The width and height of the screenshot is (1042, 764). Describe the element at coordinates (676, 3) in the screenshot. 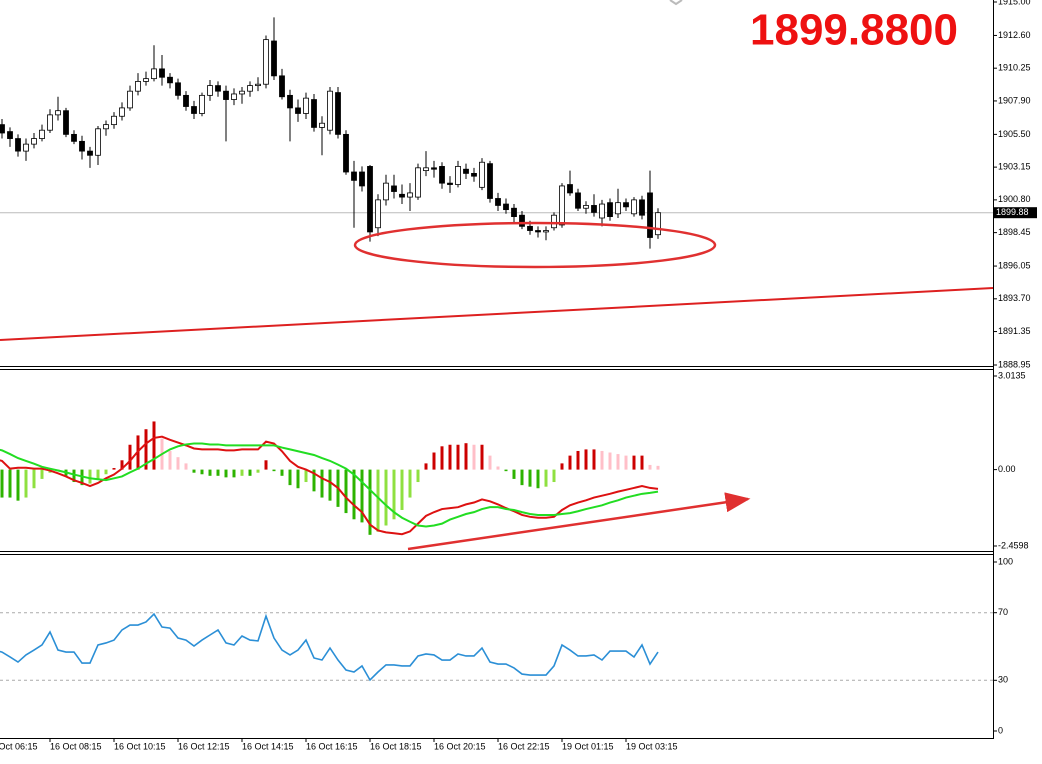

I see `scroll-marker` at that location.